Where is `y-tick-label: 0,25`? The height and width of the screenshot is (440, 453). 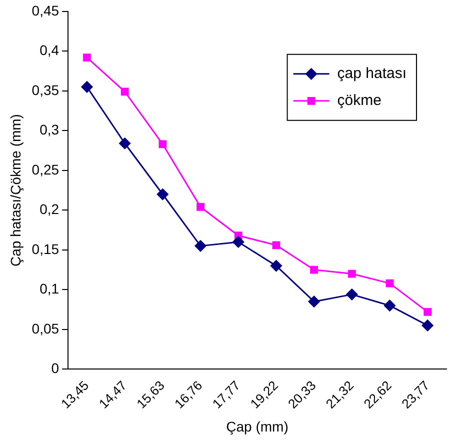 y-tick-label: 0,25 is located at coordinates (46, 169).